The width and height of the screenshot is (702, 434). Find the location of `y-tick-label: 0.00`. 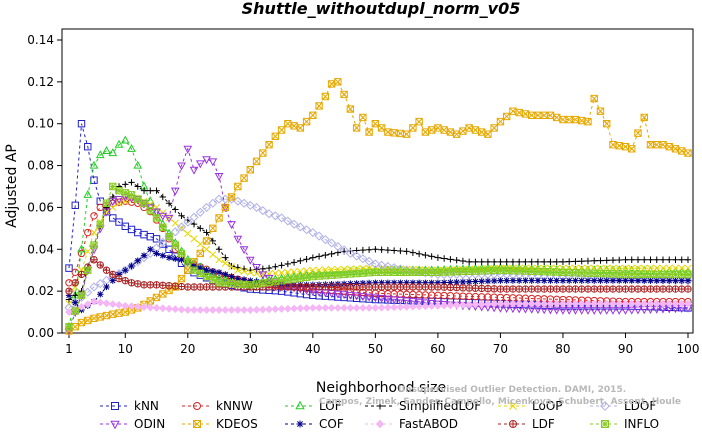

y-tick-label: 0.00 is located at coordinates (40, 333).